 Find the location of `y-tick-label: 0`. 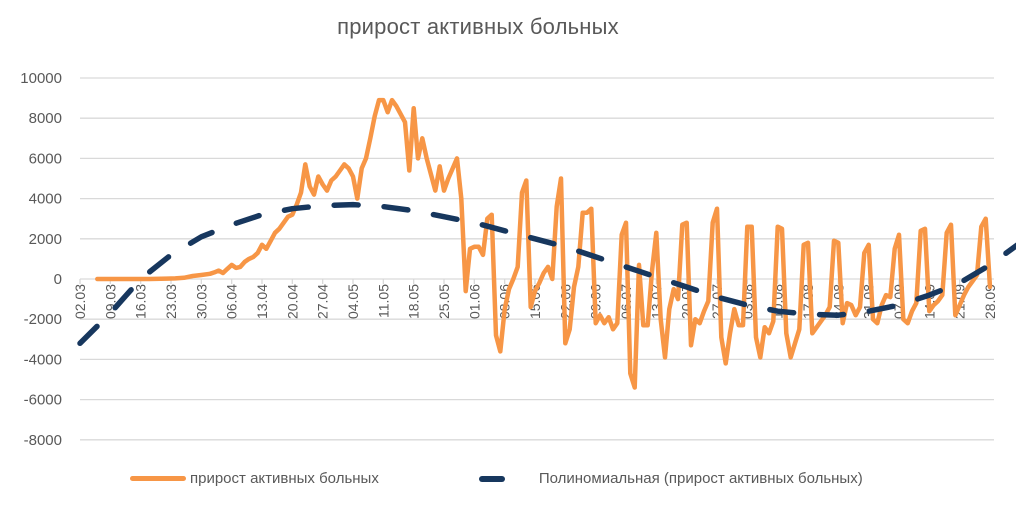

y-tick-label: 0 is located at coordinates (58, 279).